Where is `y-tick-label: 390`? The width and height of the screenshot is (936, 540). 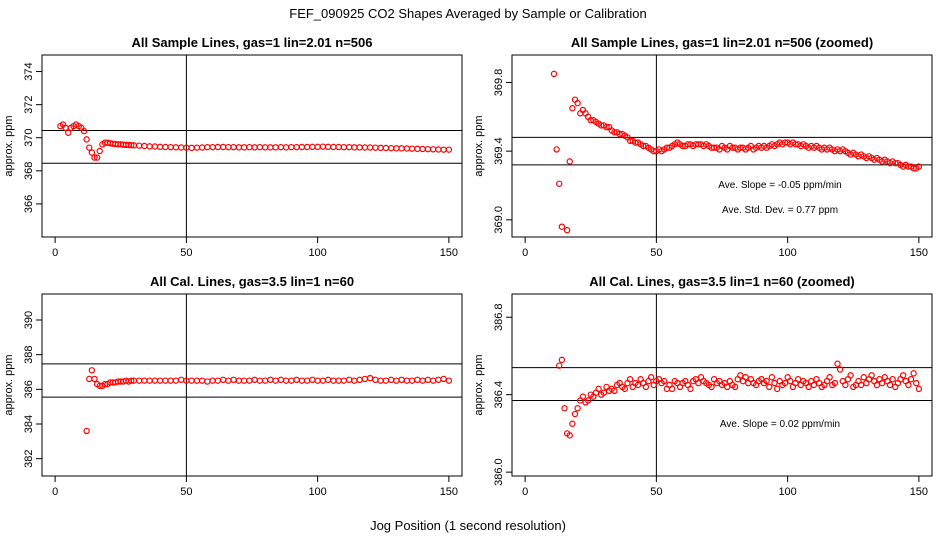 y-tick-label: 390 is located at coordinates (29, 320).